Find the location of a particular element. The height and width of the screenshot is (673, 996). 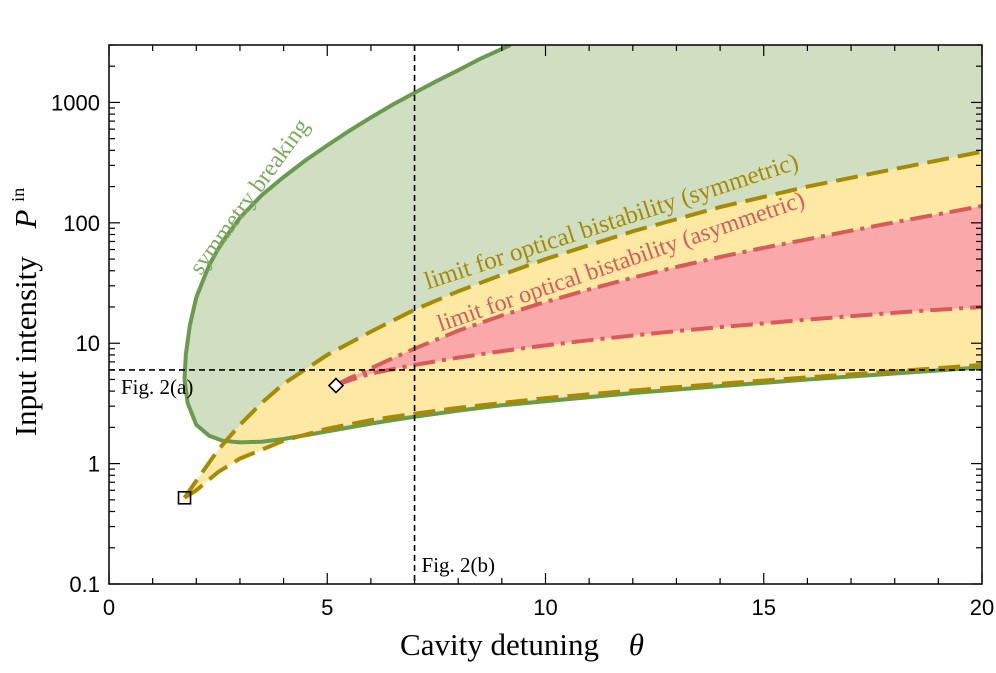

x-tick-label: 10 is located at coordinates (545, 607).